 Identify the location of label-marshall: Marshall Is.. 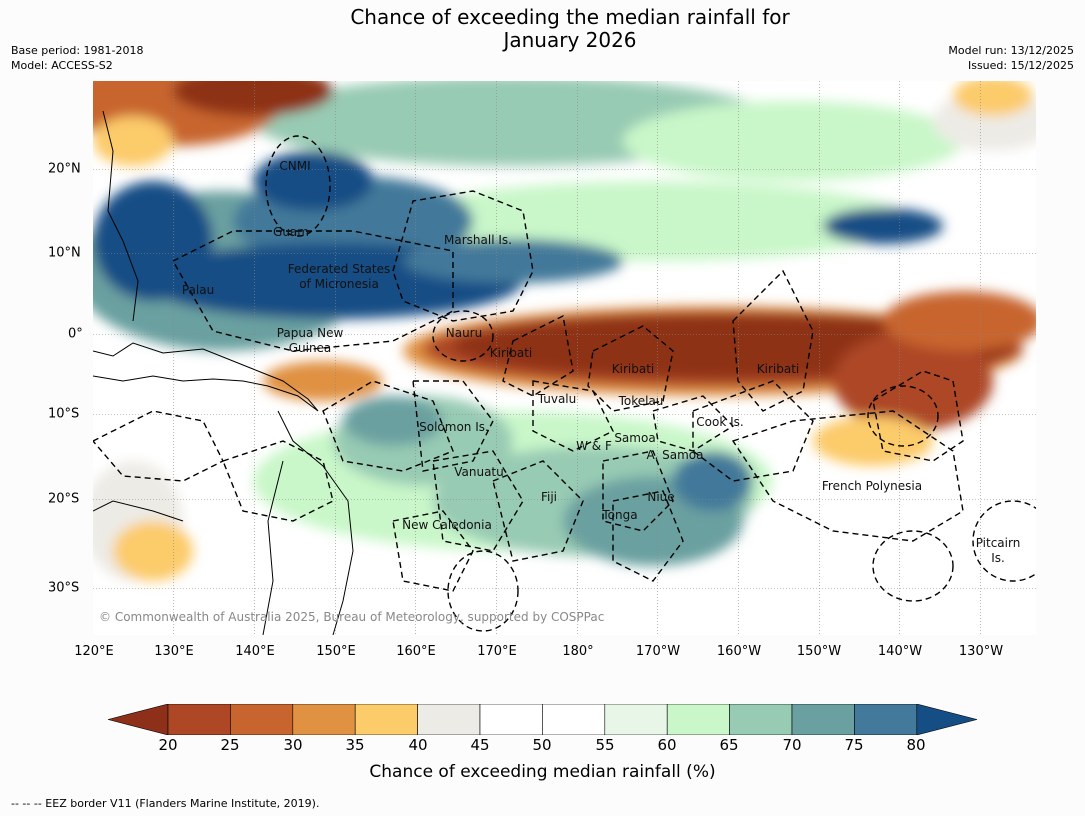
(478, 240).